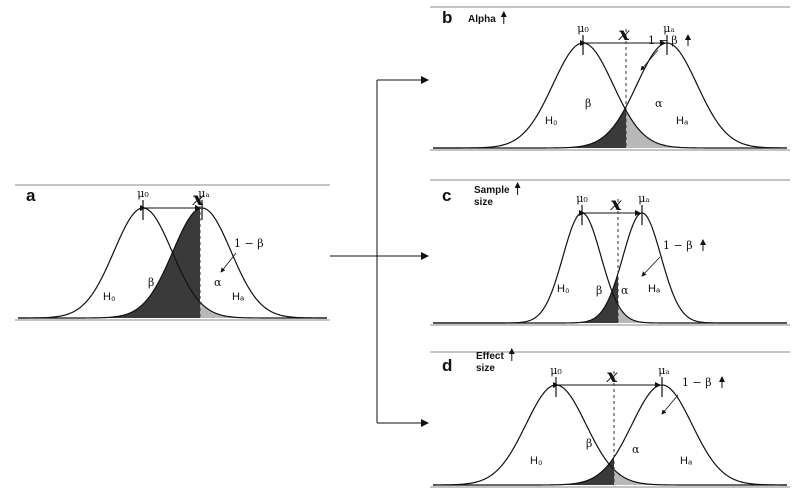  Describe the element at coordinates (447, 365) in the screenshot. I see `panel-letter: d` at that location.